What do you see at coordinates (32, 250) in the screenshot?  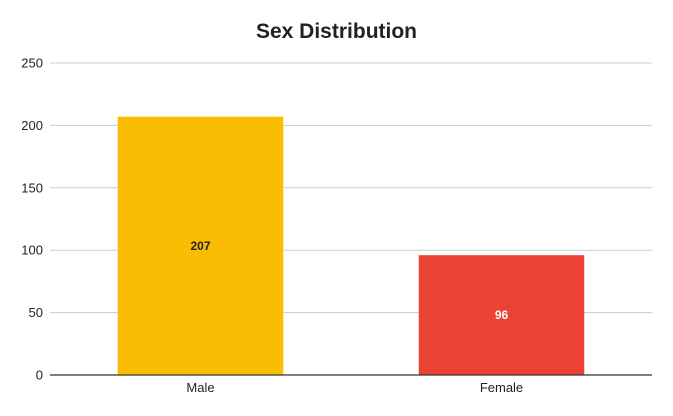 I see `y-tick-label: 100` at bounding box center [32, 250].